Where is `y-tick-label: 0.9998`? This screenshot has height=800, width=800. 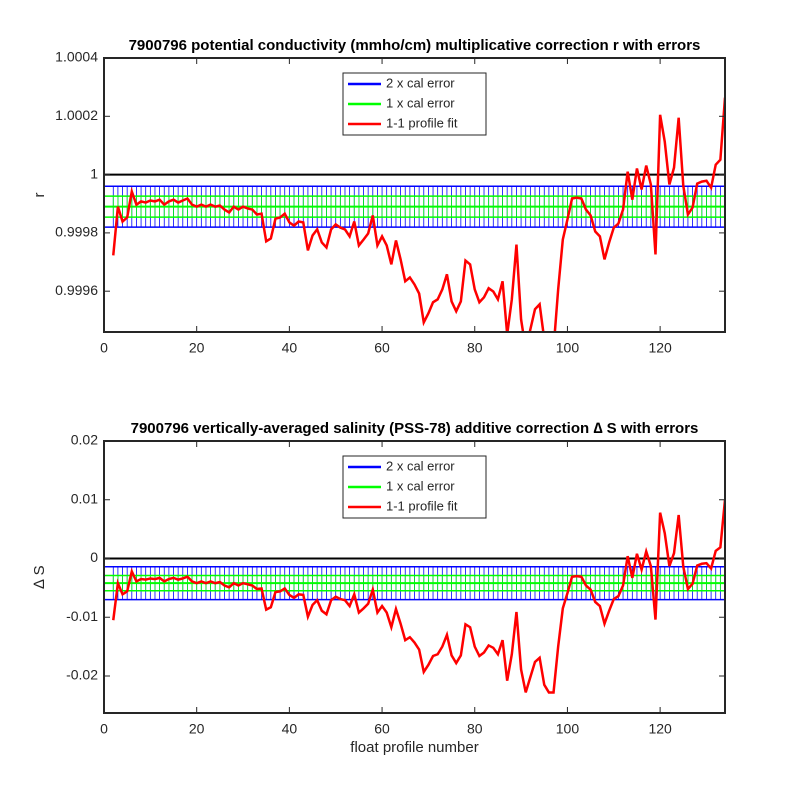
y-tick-label: 0.9998 is located at coordinates (76, 232).